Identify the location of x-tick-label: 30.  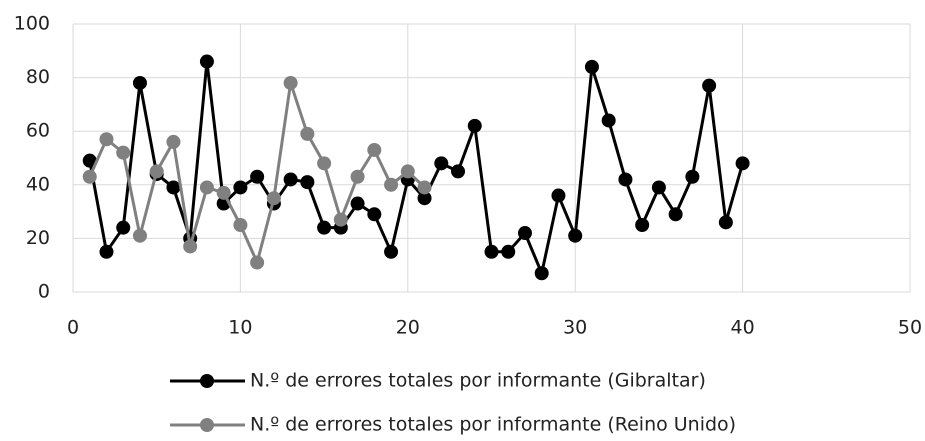
(575, 328).